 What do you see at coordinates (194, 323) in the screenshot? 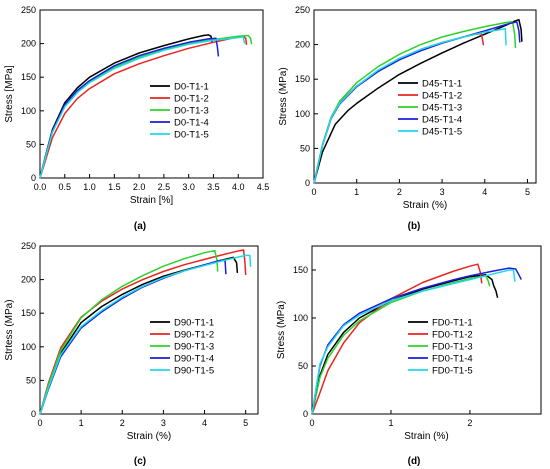
I see `legend-label: D90-T1-1` at bounding box center [194, 323].